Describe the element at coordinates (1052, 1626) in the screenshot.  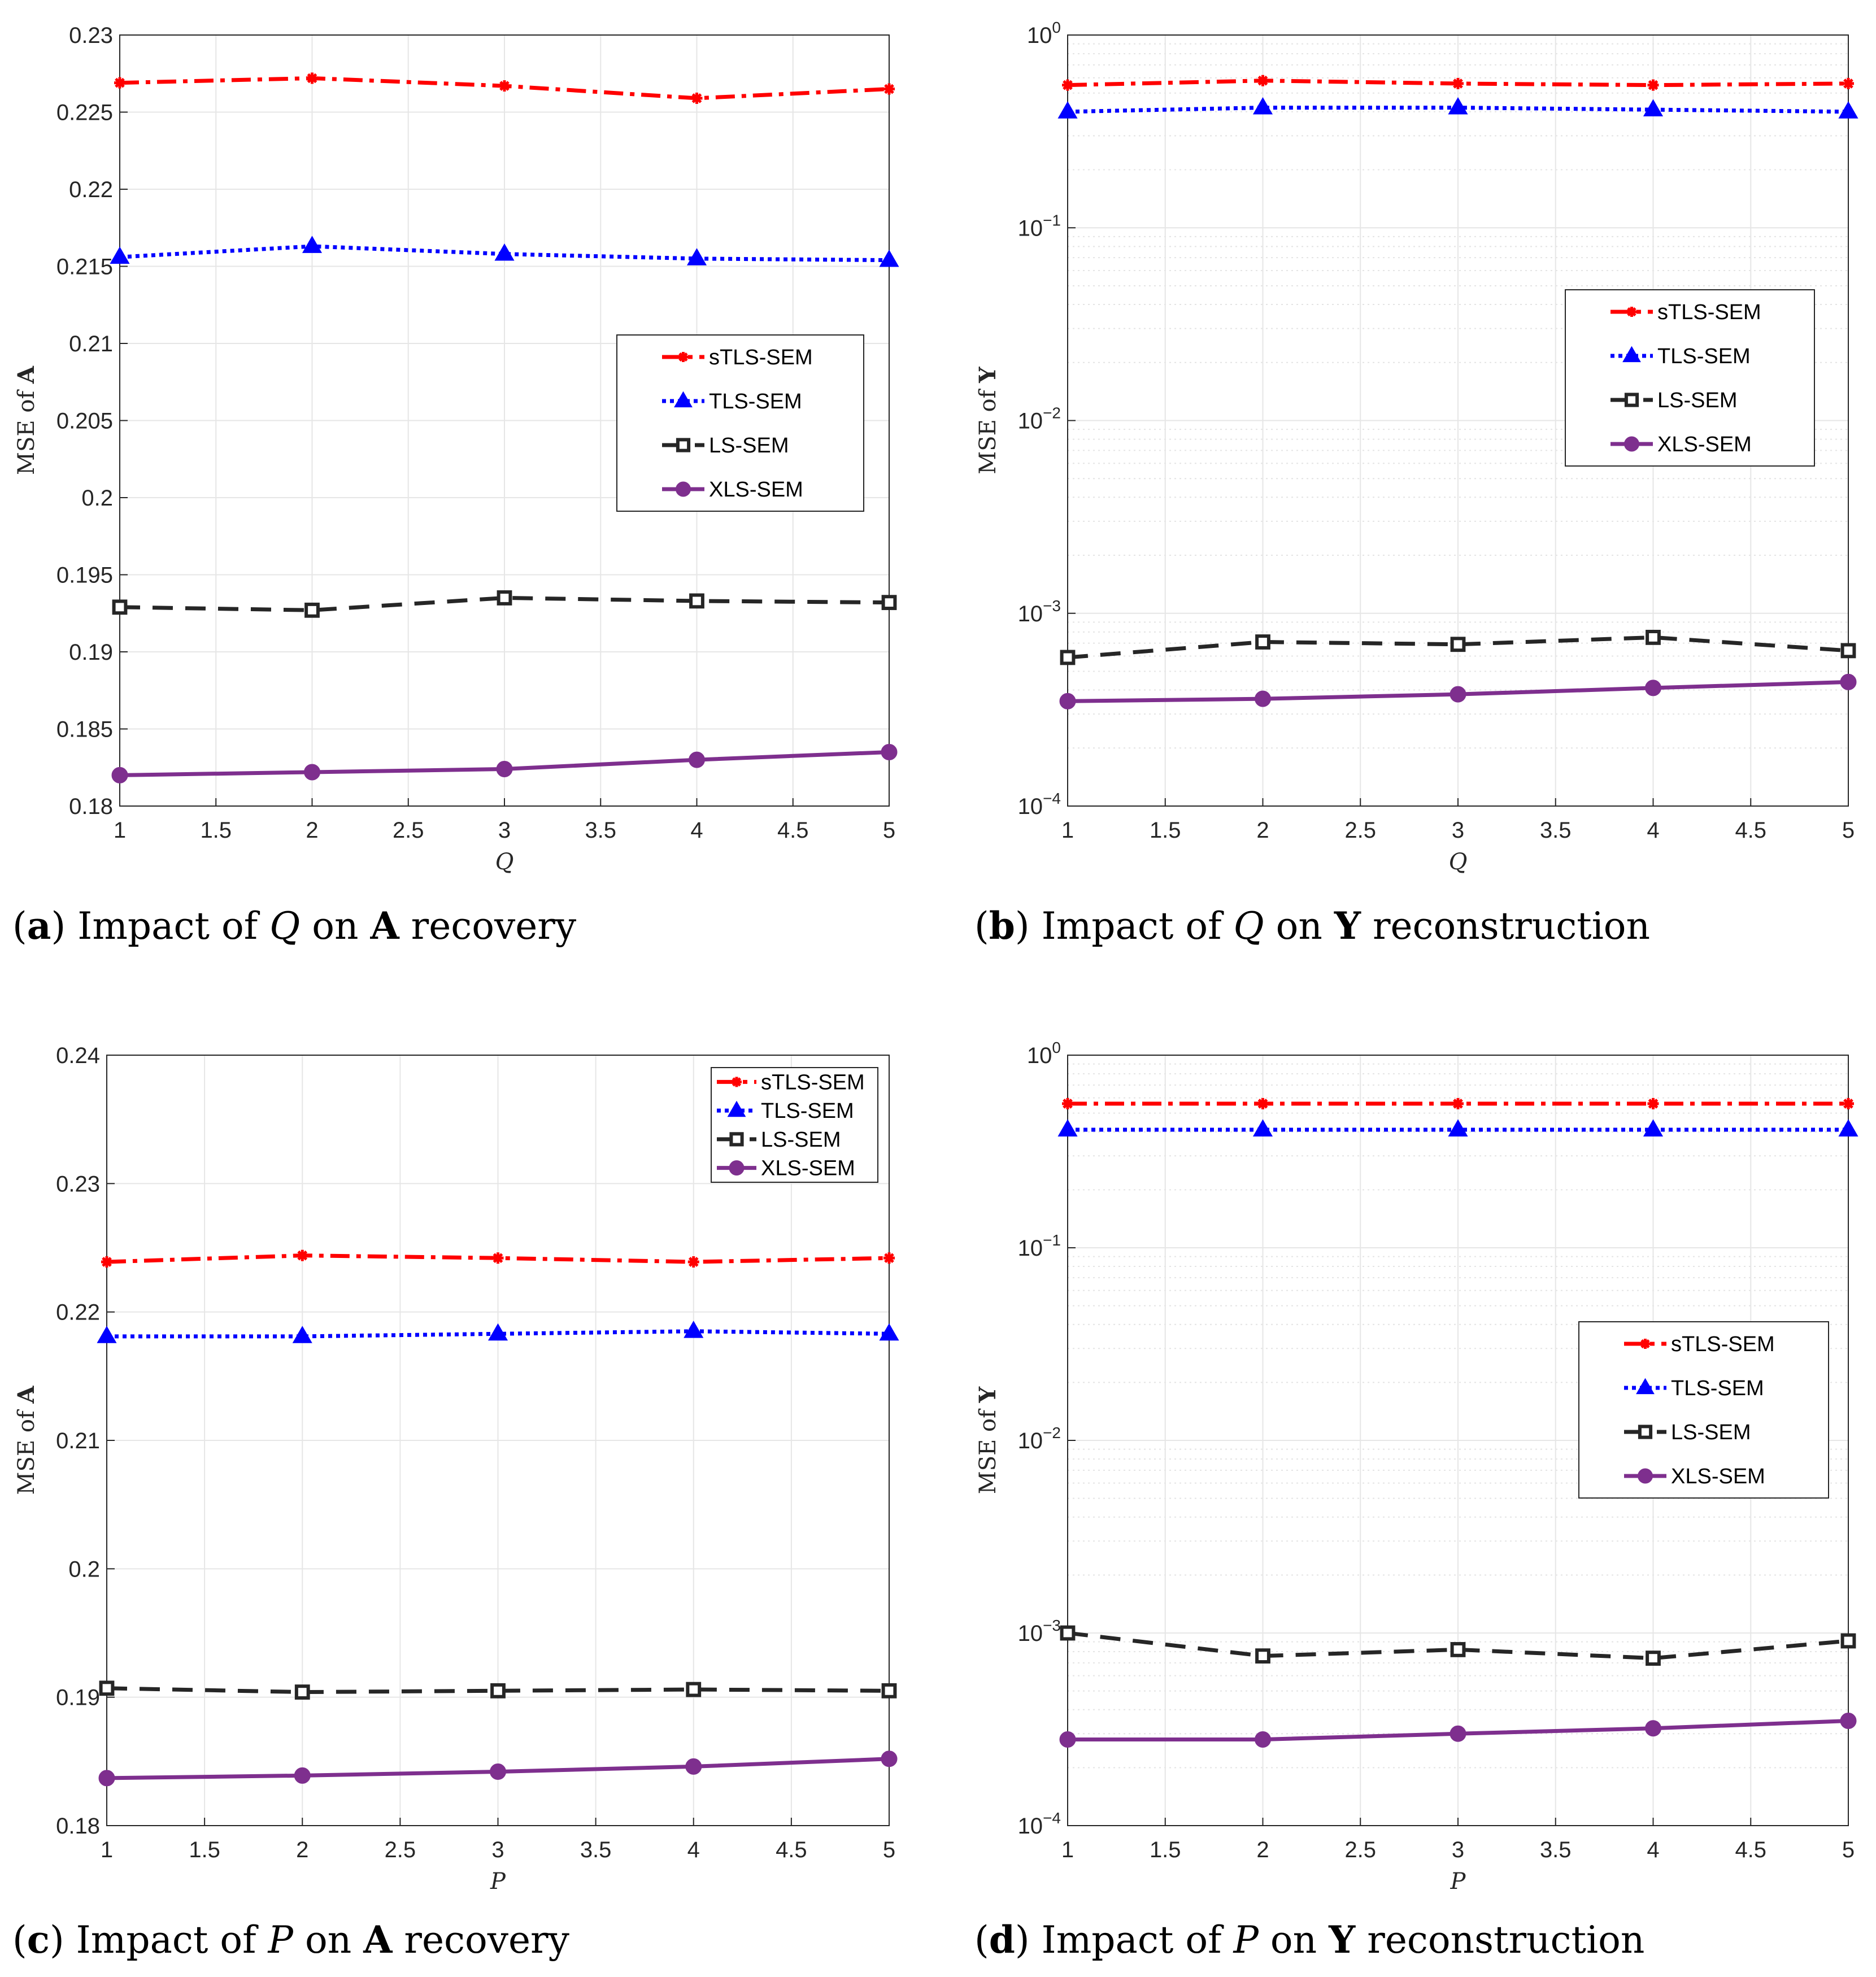
I see `tick-exponent: −3` at that location.